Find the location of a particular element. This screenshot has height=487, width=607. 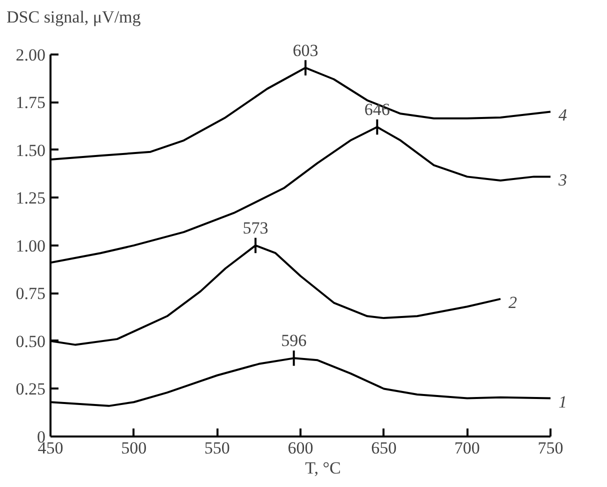

series-label: 1 is located at coordinates (562, 402).